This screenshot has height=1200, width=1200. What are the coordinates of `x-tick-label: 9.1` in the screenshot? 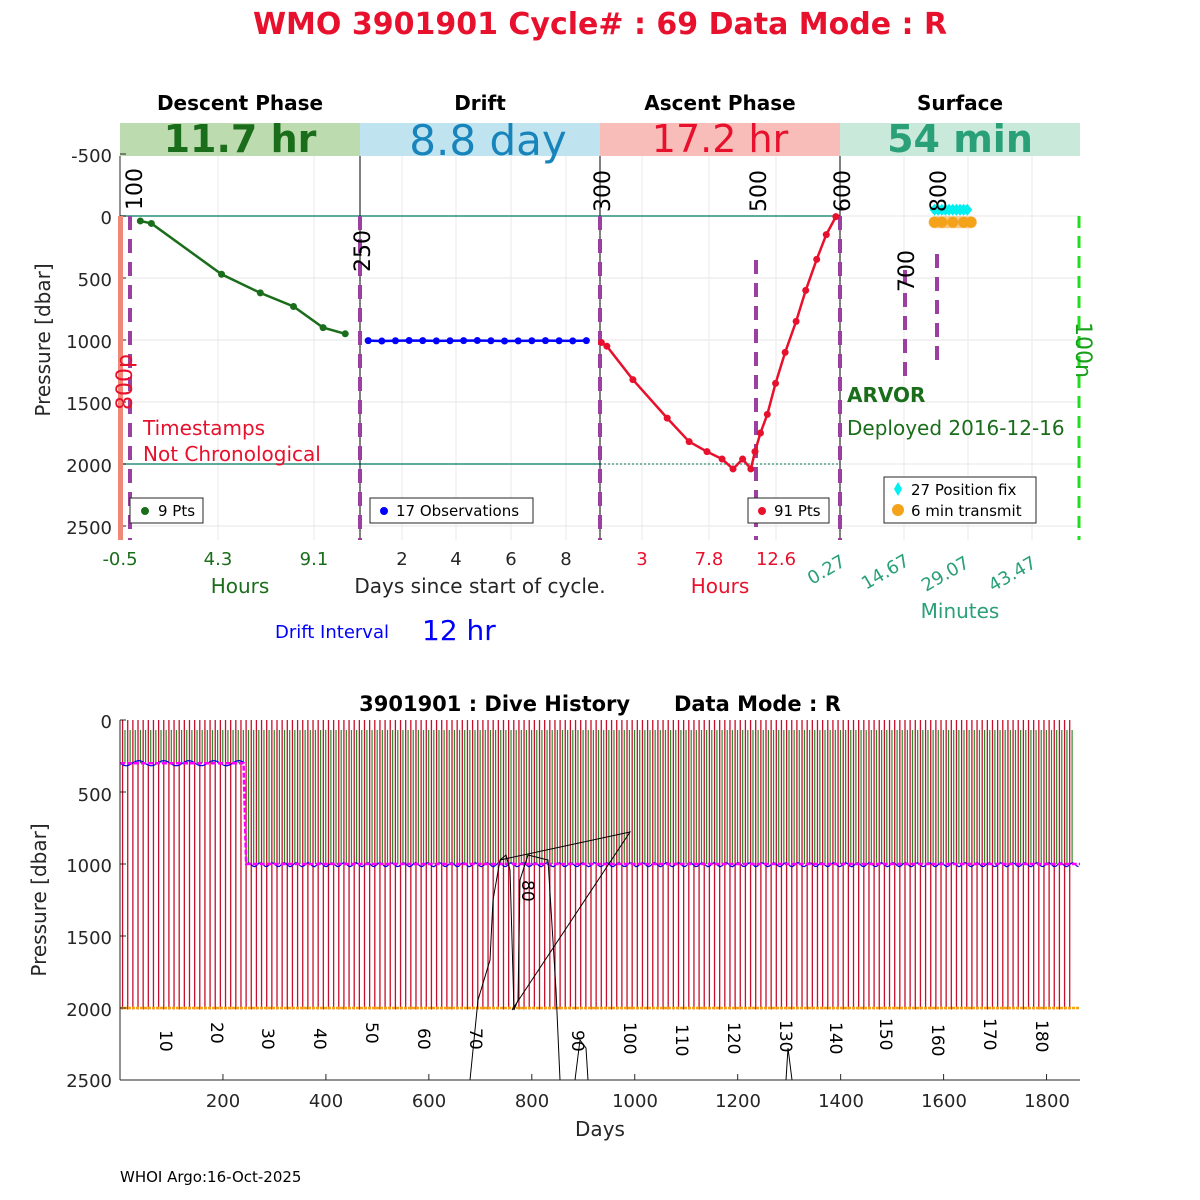 It's located at (314, 559).